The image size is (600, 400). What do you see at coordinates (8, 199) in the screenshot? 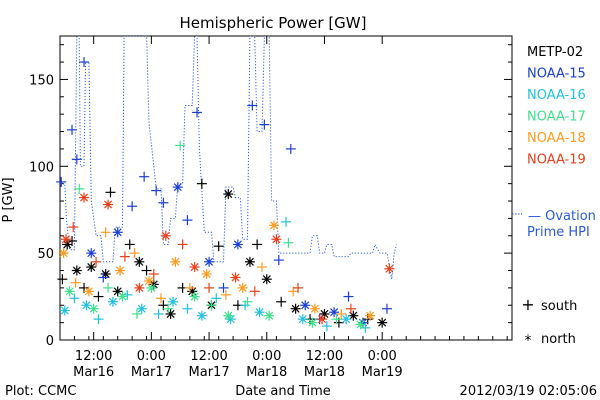
I see `y-axis-label: P [GW]` at bounding box center [8, 199].